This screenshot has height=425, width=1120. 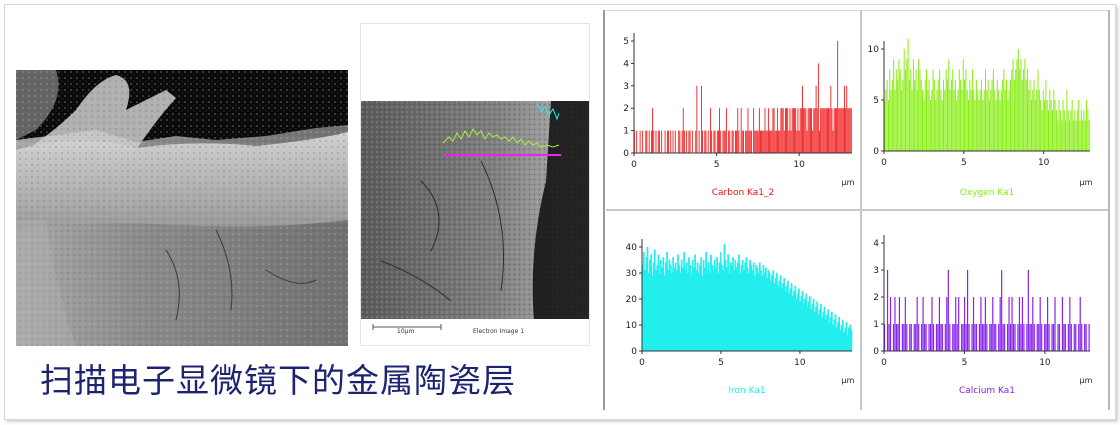 I want to click on scale-bar-label: 10μm, so click(x=406, y=331).